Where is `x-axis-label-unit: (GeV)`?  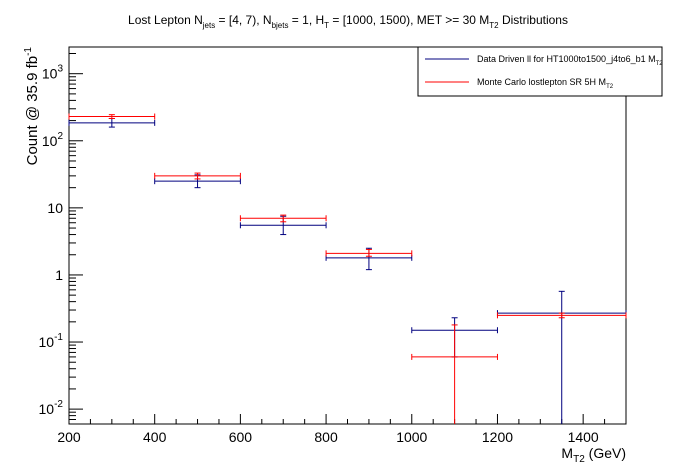
x-axis-label-unit: (GeV) is located at coordinates (605, 453).